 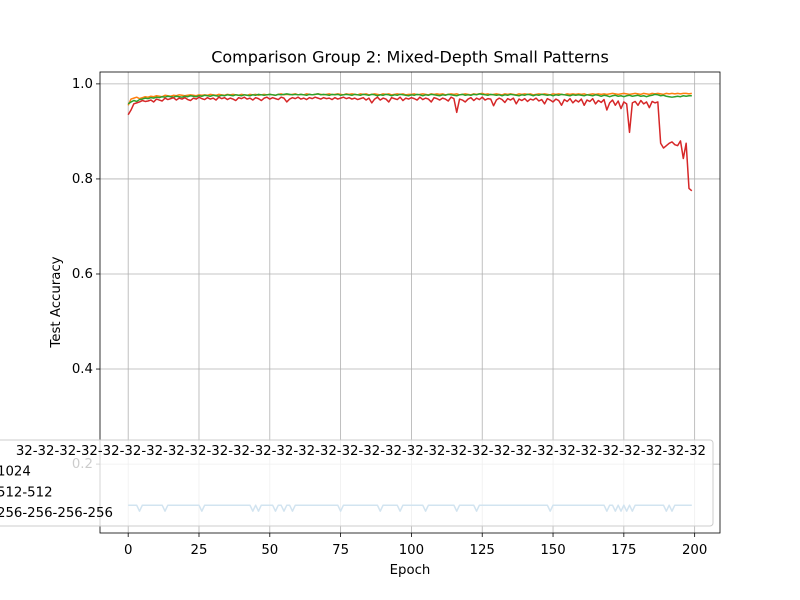 I want to click on x-tick-label: 0, so click(x=128, y=550).